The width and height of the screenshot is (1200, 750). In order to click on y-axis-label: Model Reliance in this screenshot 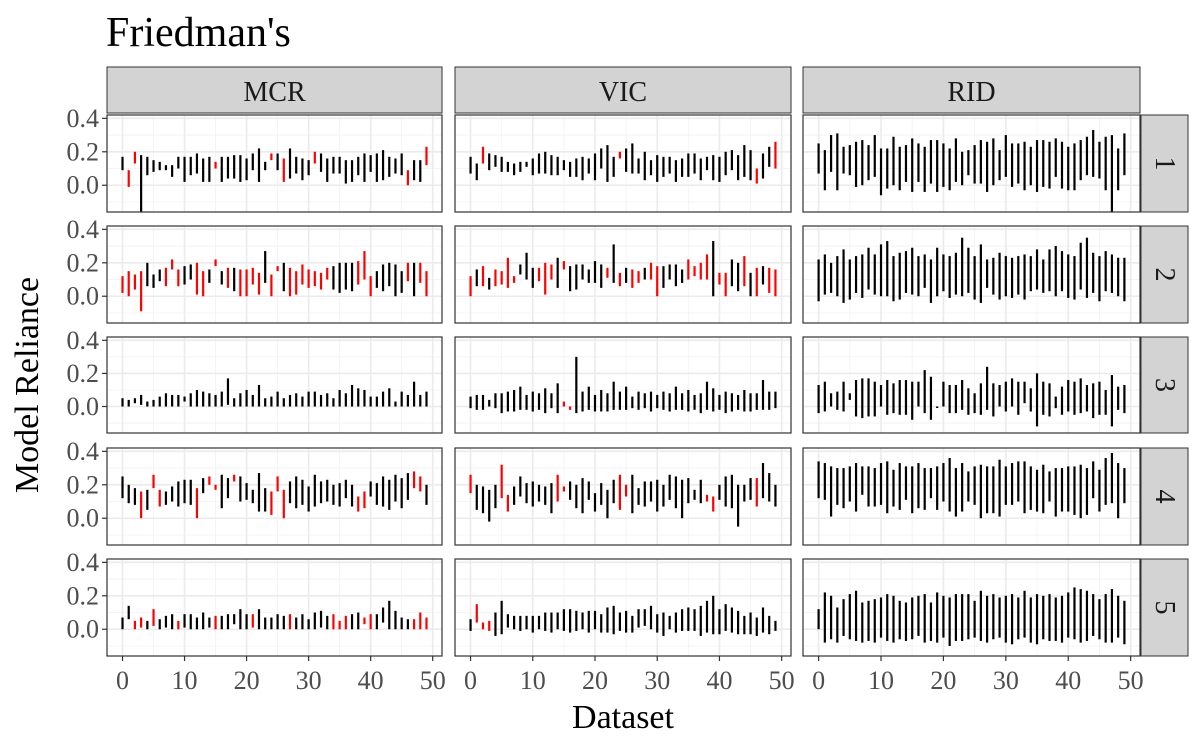, I will do `click(27, 385)`.